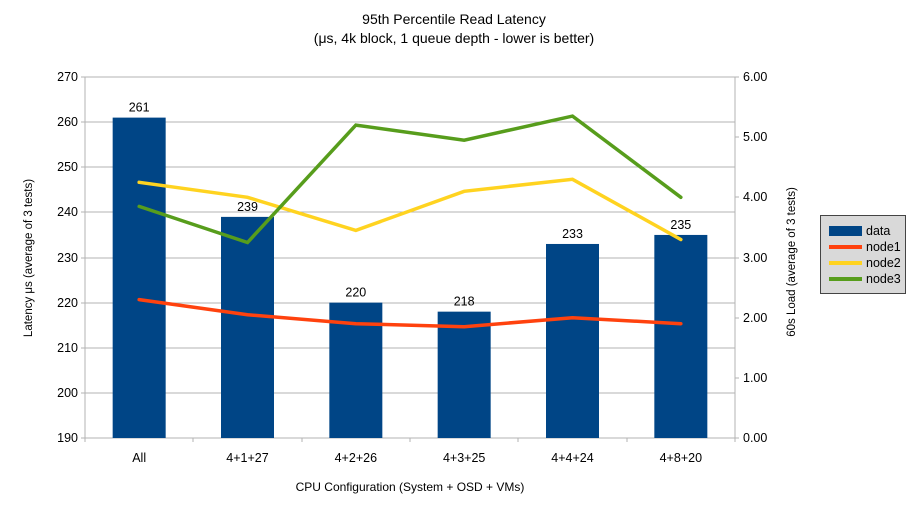  I want to click on left-axis-tick-label: 200, so click(67, 393).